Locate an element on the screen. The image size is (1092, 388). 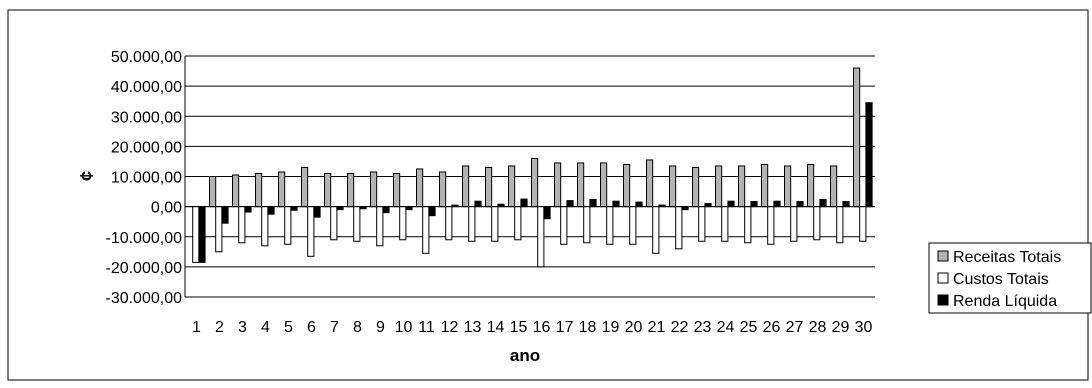
x-tick-label: 14 is located at coordinates (496, 327).